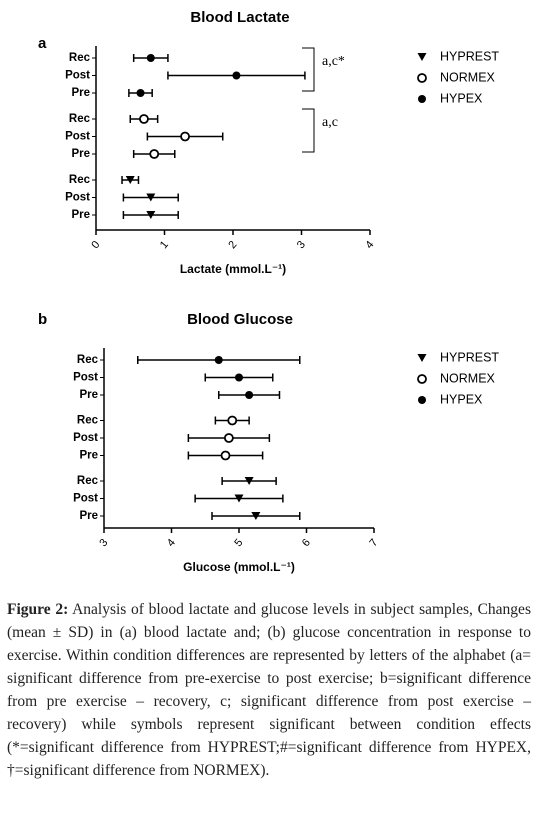 The width and height of the screenshot is (538, 823). Describe the element at coordinates (38, 609) in the screenshot. I see `caption-label: Figure 2:` at that location.